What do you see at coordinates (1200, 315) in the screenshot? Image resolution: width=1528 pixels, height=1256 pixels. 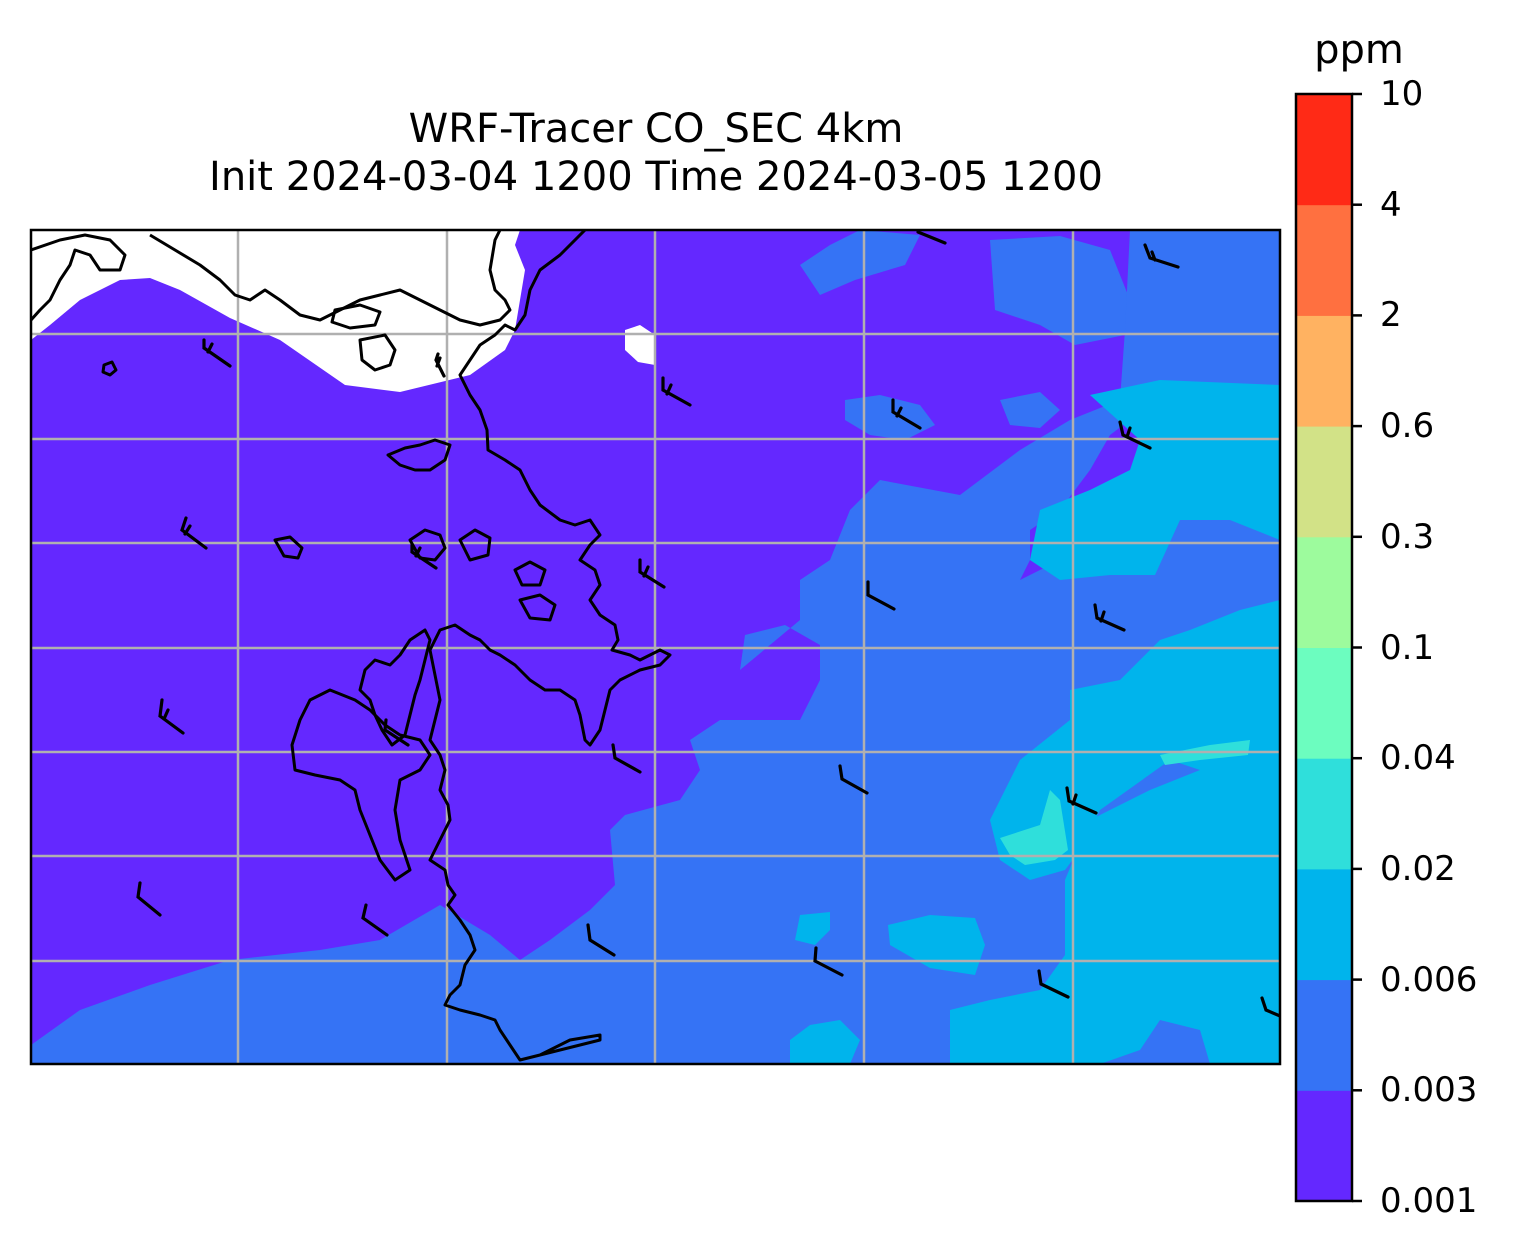 I see `field-band-0.003-east` at bounding box center [1200, 315].